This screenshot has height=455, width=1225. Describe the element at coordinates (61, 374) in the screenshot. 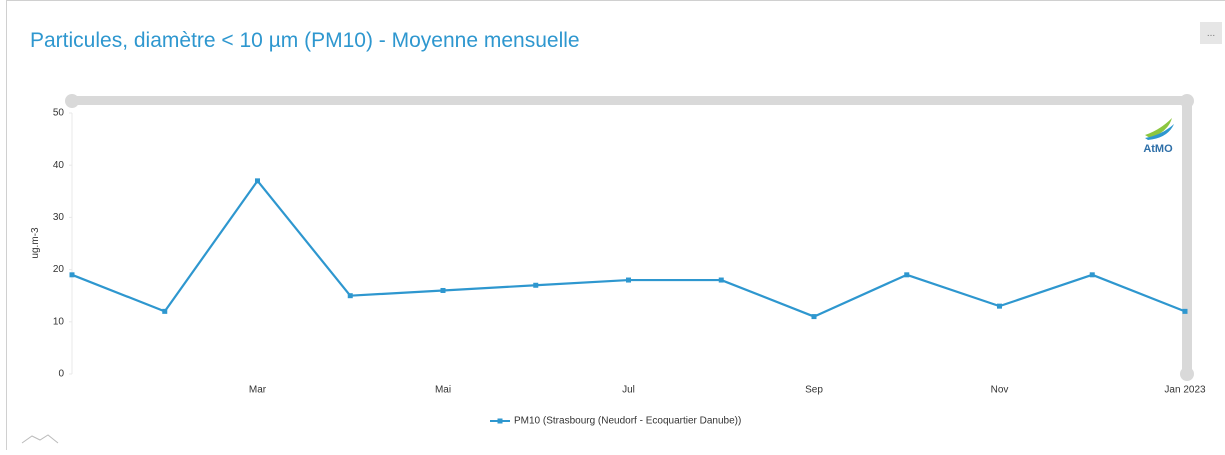

I see `y-tick-label: 0` at that location.